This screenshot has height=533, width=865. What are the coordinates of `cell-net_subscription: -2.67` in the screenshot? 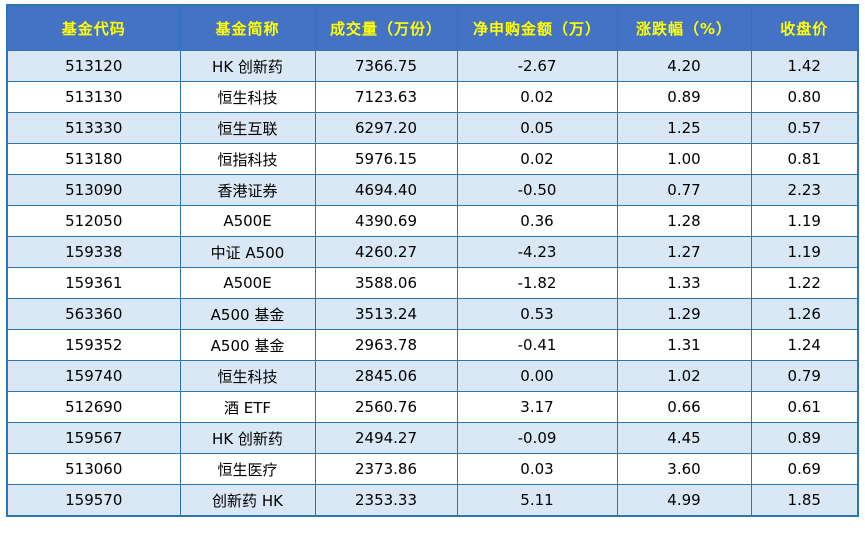 It's located at (537, 66).